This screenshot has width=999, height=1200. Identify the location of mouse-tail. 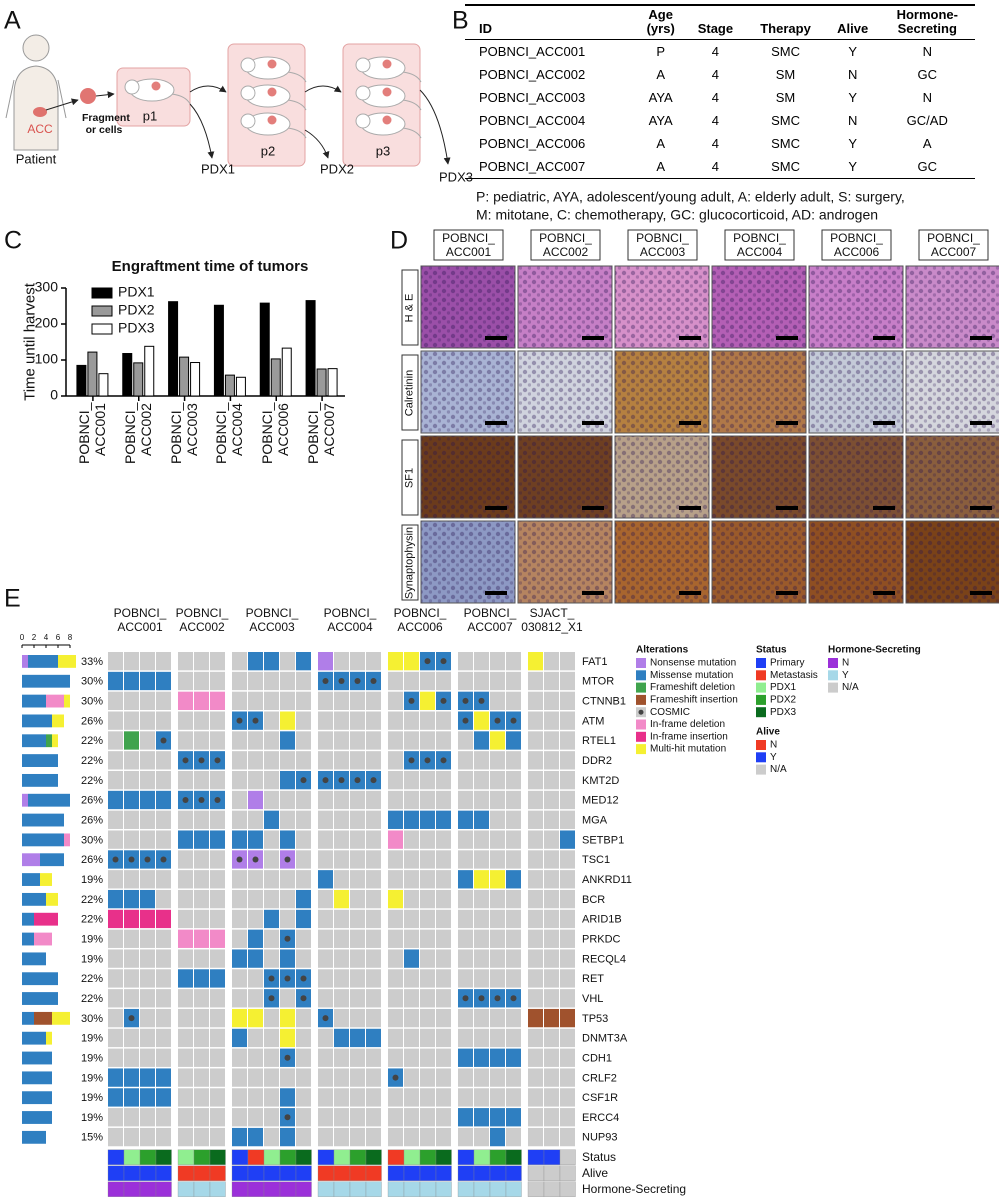
(181, 99).